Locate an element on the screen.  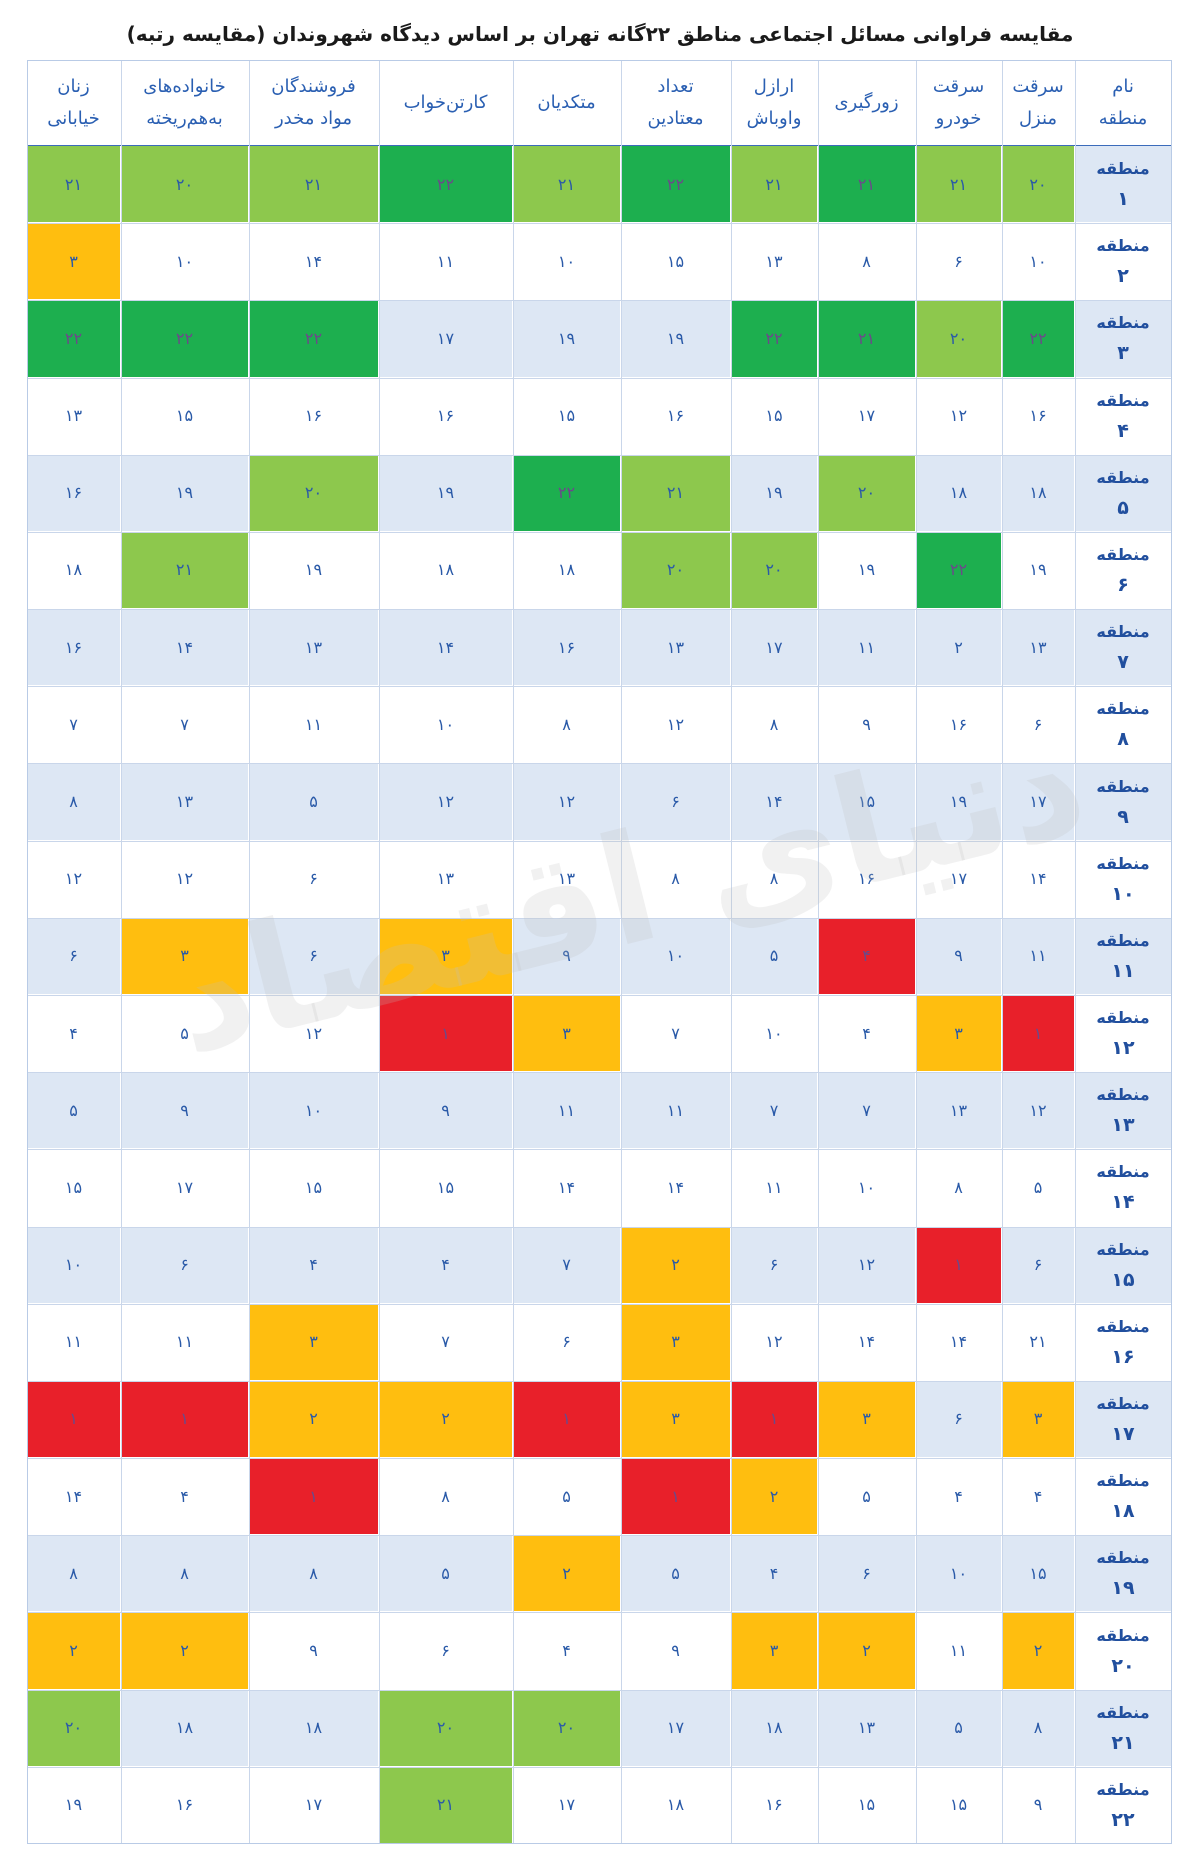
district-number: ۹ is located at coordinates (1123, 816).